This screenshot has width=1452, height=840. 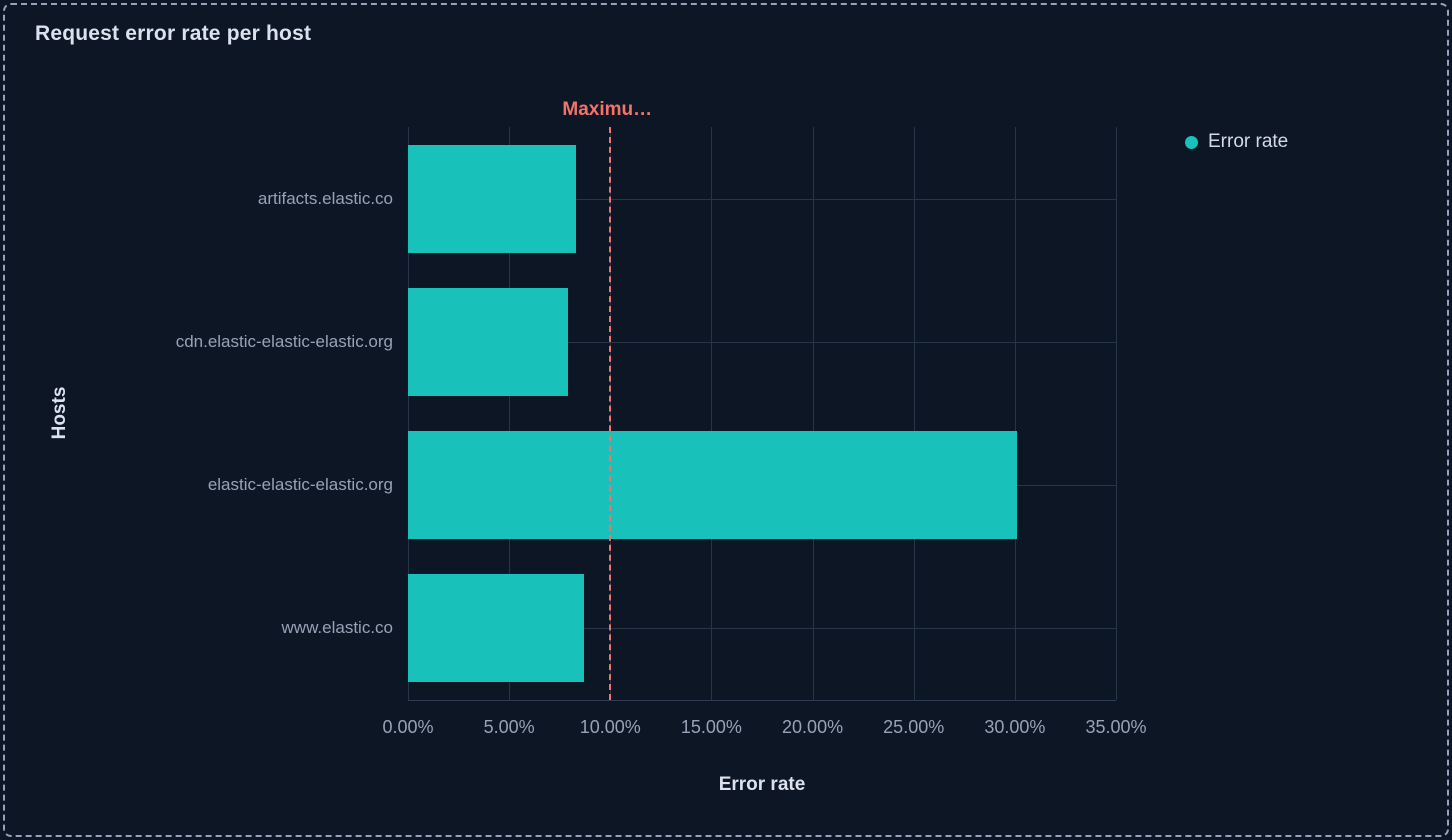 I want to click on y-axis-category-label: artifacts.elastic.co, so click(x=325, y=198).